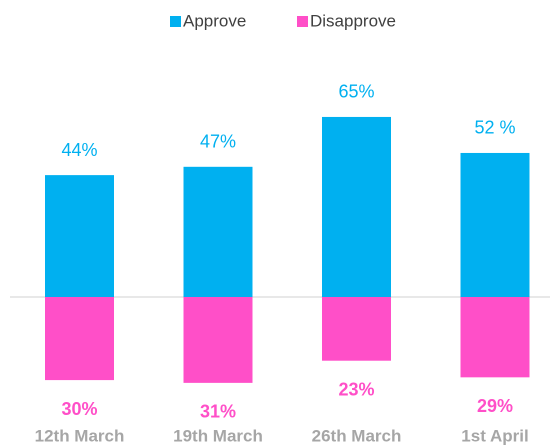 The height and width of the screenshot is (447, 550). Describe the element at coordinates (353, 20) in the screenshot. I see `legend-label: Disapprove` at that location.